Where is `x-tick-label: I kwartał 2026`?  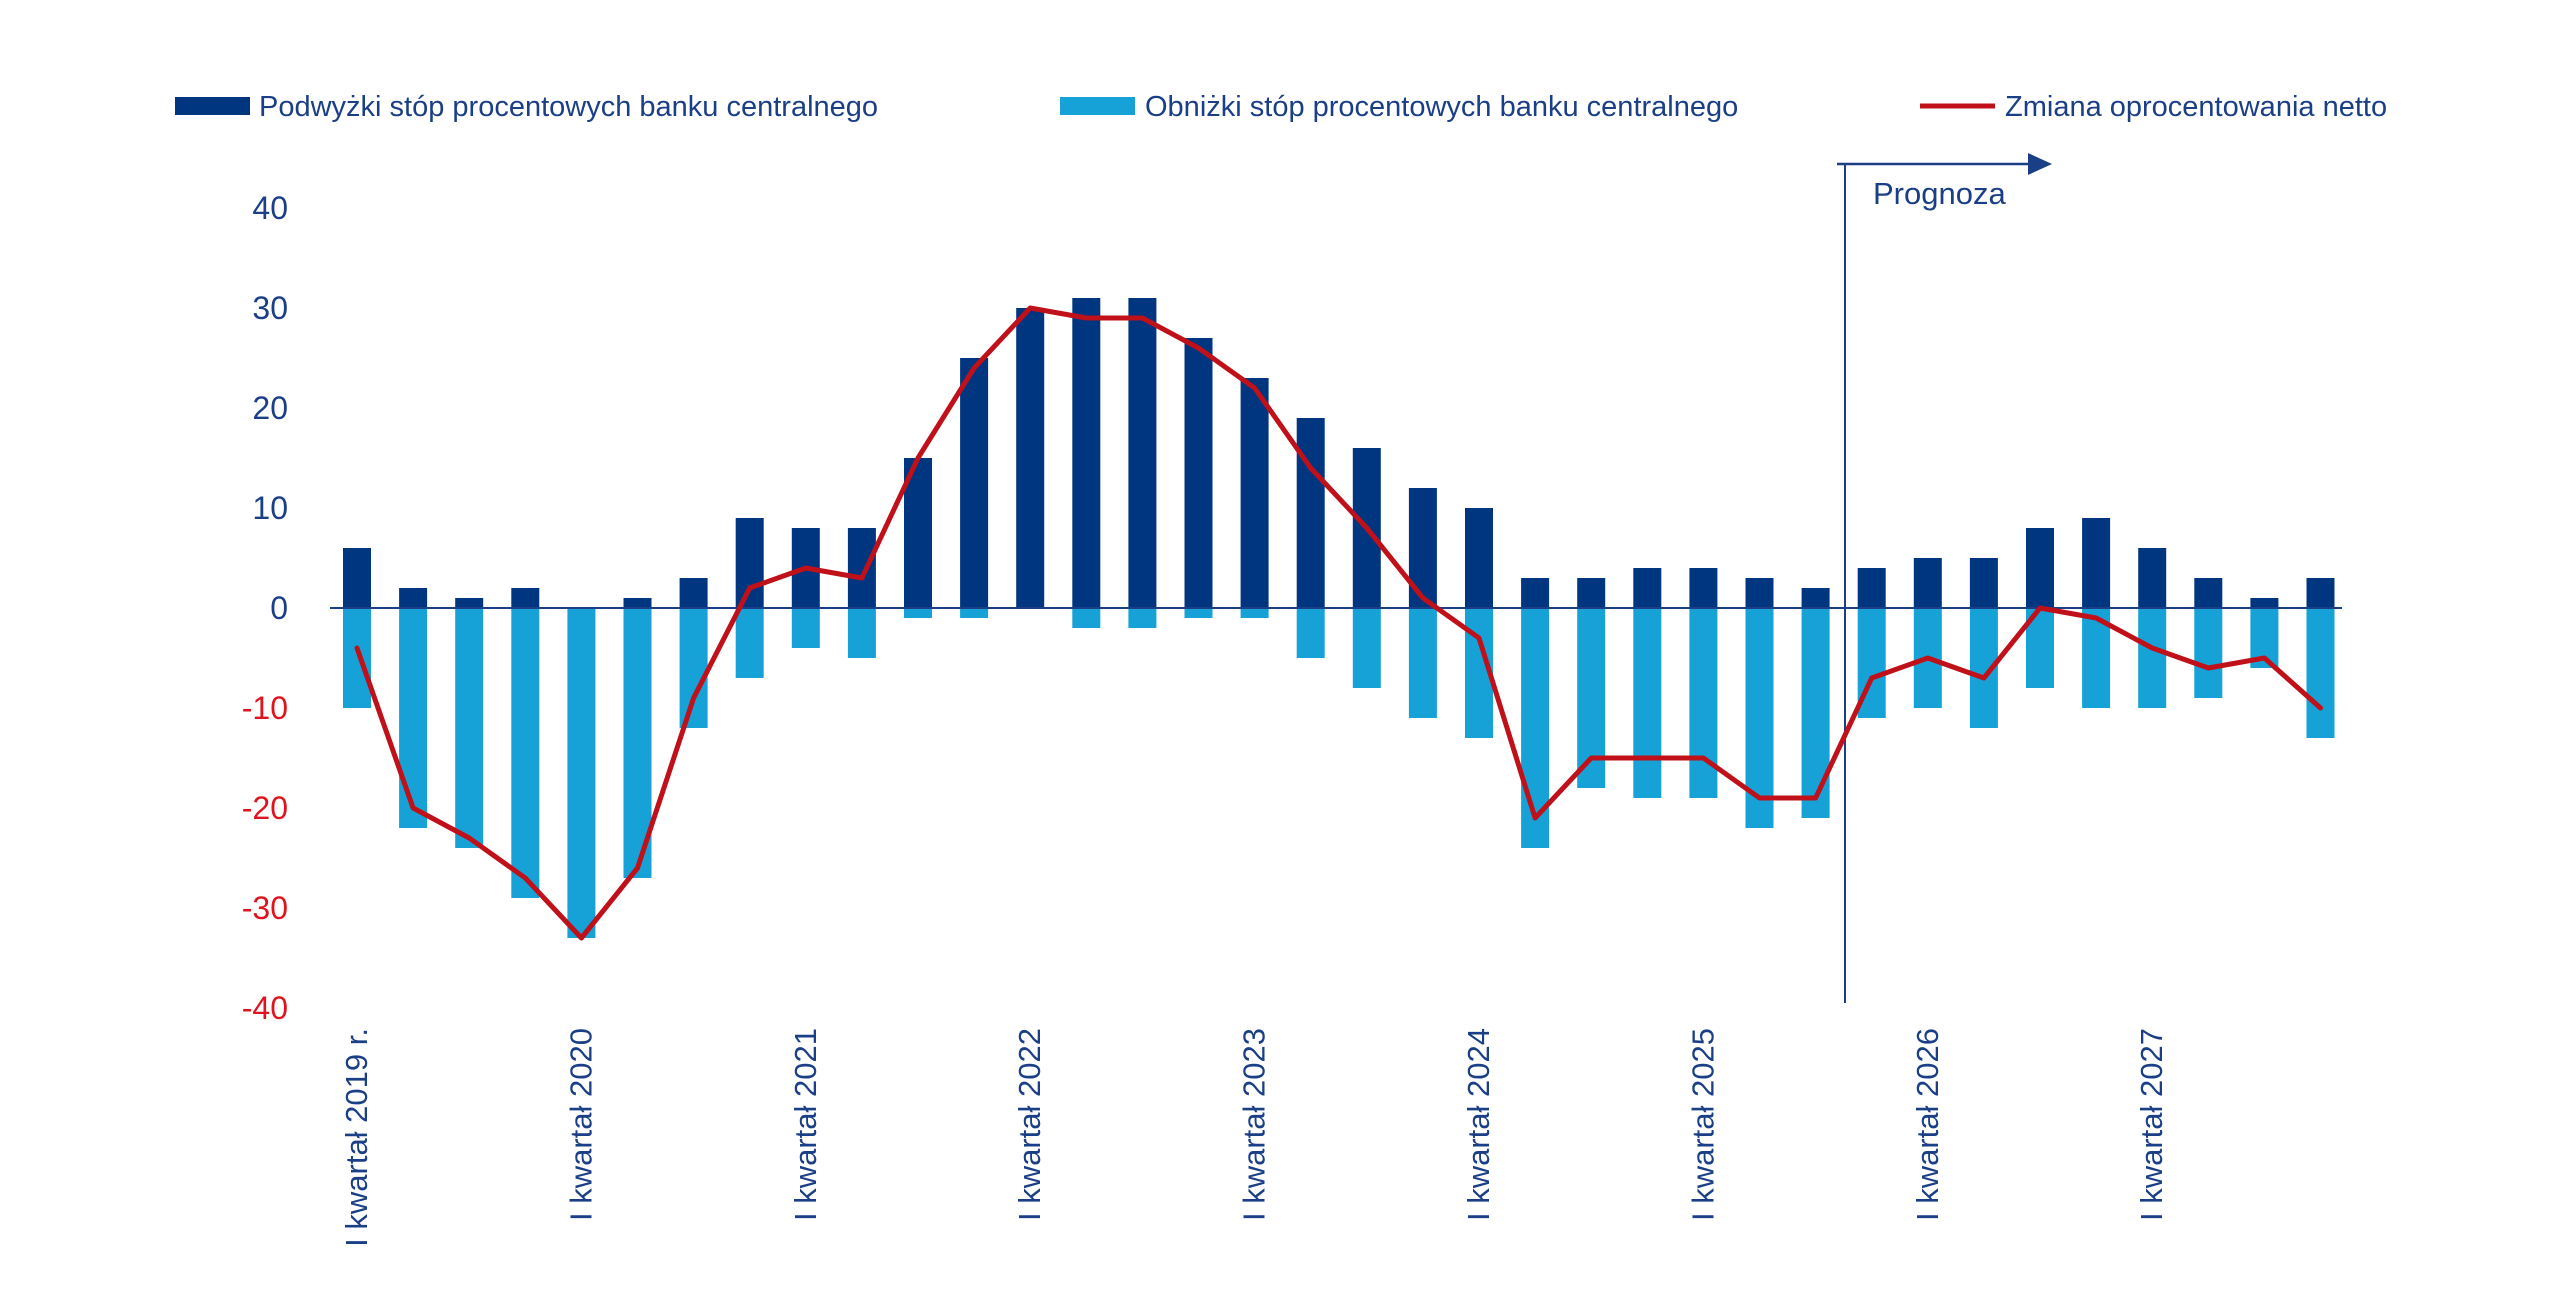 x-tick-label: I kwartał 2026 is located at coordinates (1927, 1124).